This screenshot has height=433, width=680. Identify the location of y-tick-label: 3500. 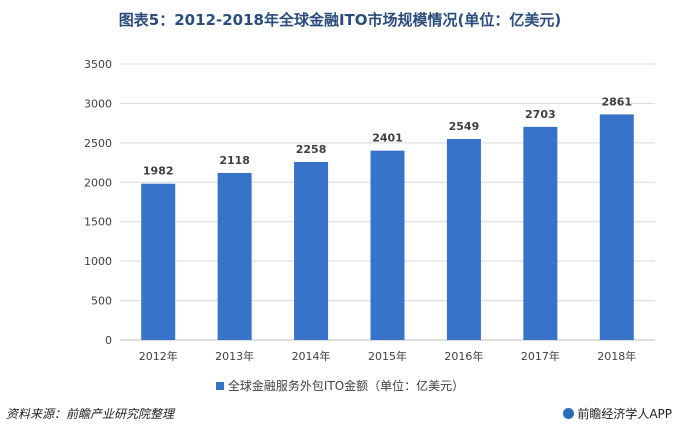
(98, 64).